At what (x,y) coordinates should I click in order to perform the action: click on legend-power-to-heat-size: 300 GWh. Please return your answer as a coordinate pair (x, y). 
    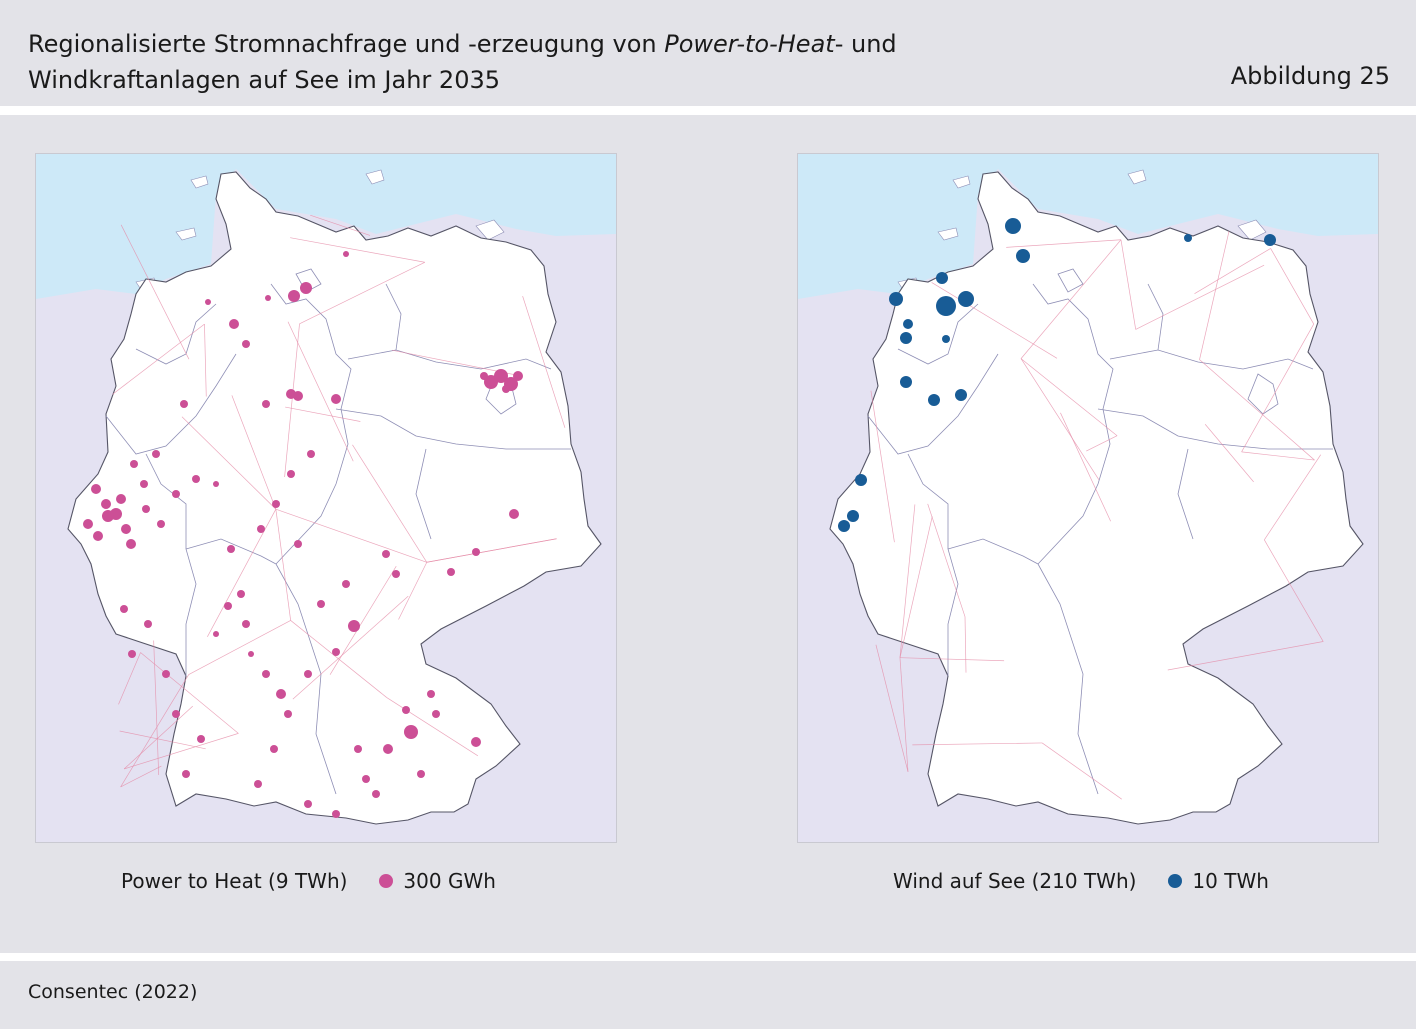
    Looking at the image, I should click on (449, 881).